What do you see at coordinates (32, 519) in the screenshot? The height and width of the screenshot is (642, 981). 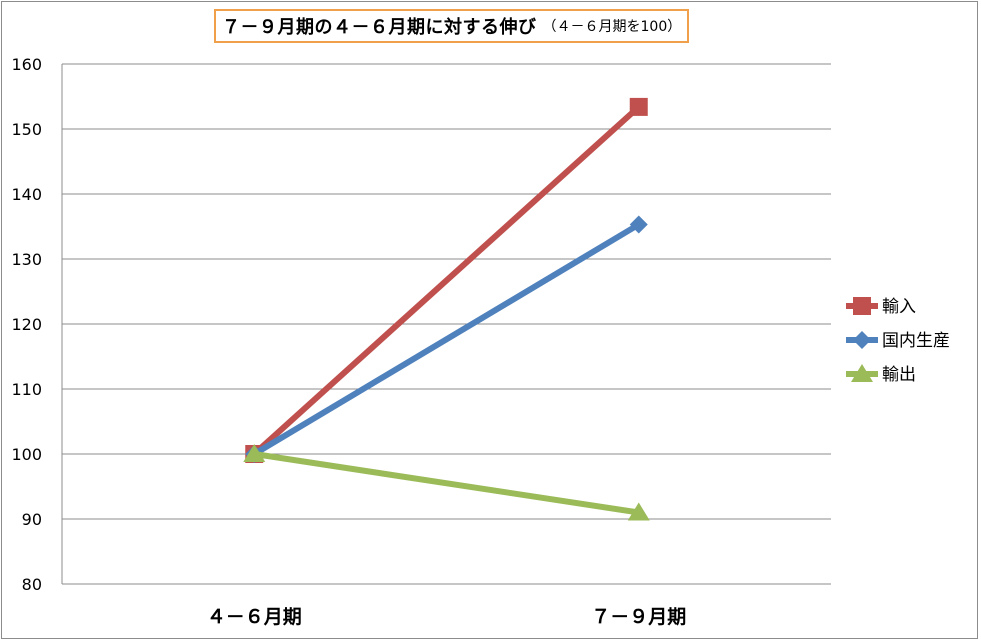 I see `y-tick-label: 90` at bounding box center [32, 519].